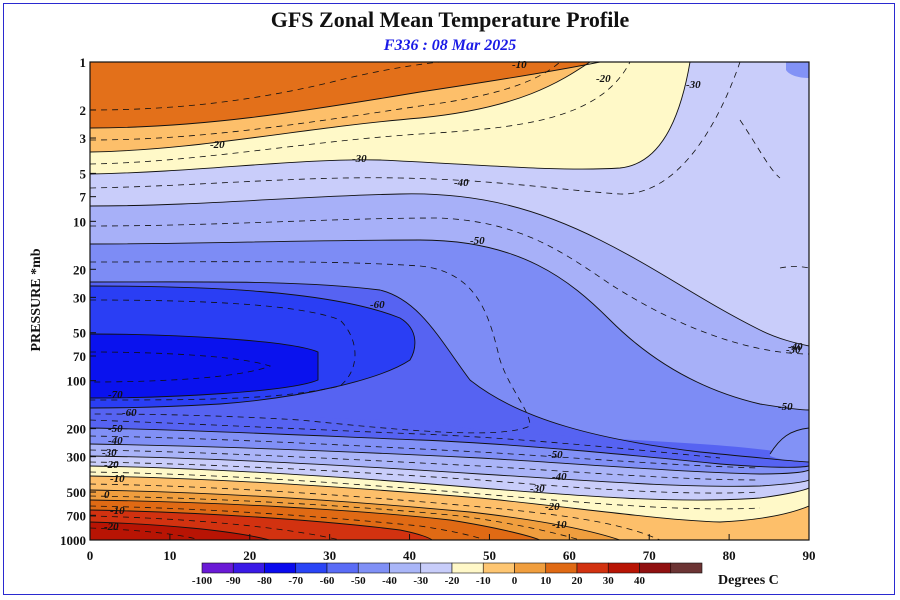 The image size is (900, 600). What do you see at coordinates (83, 62) in the screenshot?
I see `y-tick-label: 1` at bounding box center [83, 62].